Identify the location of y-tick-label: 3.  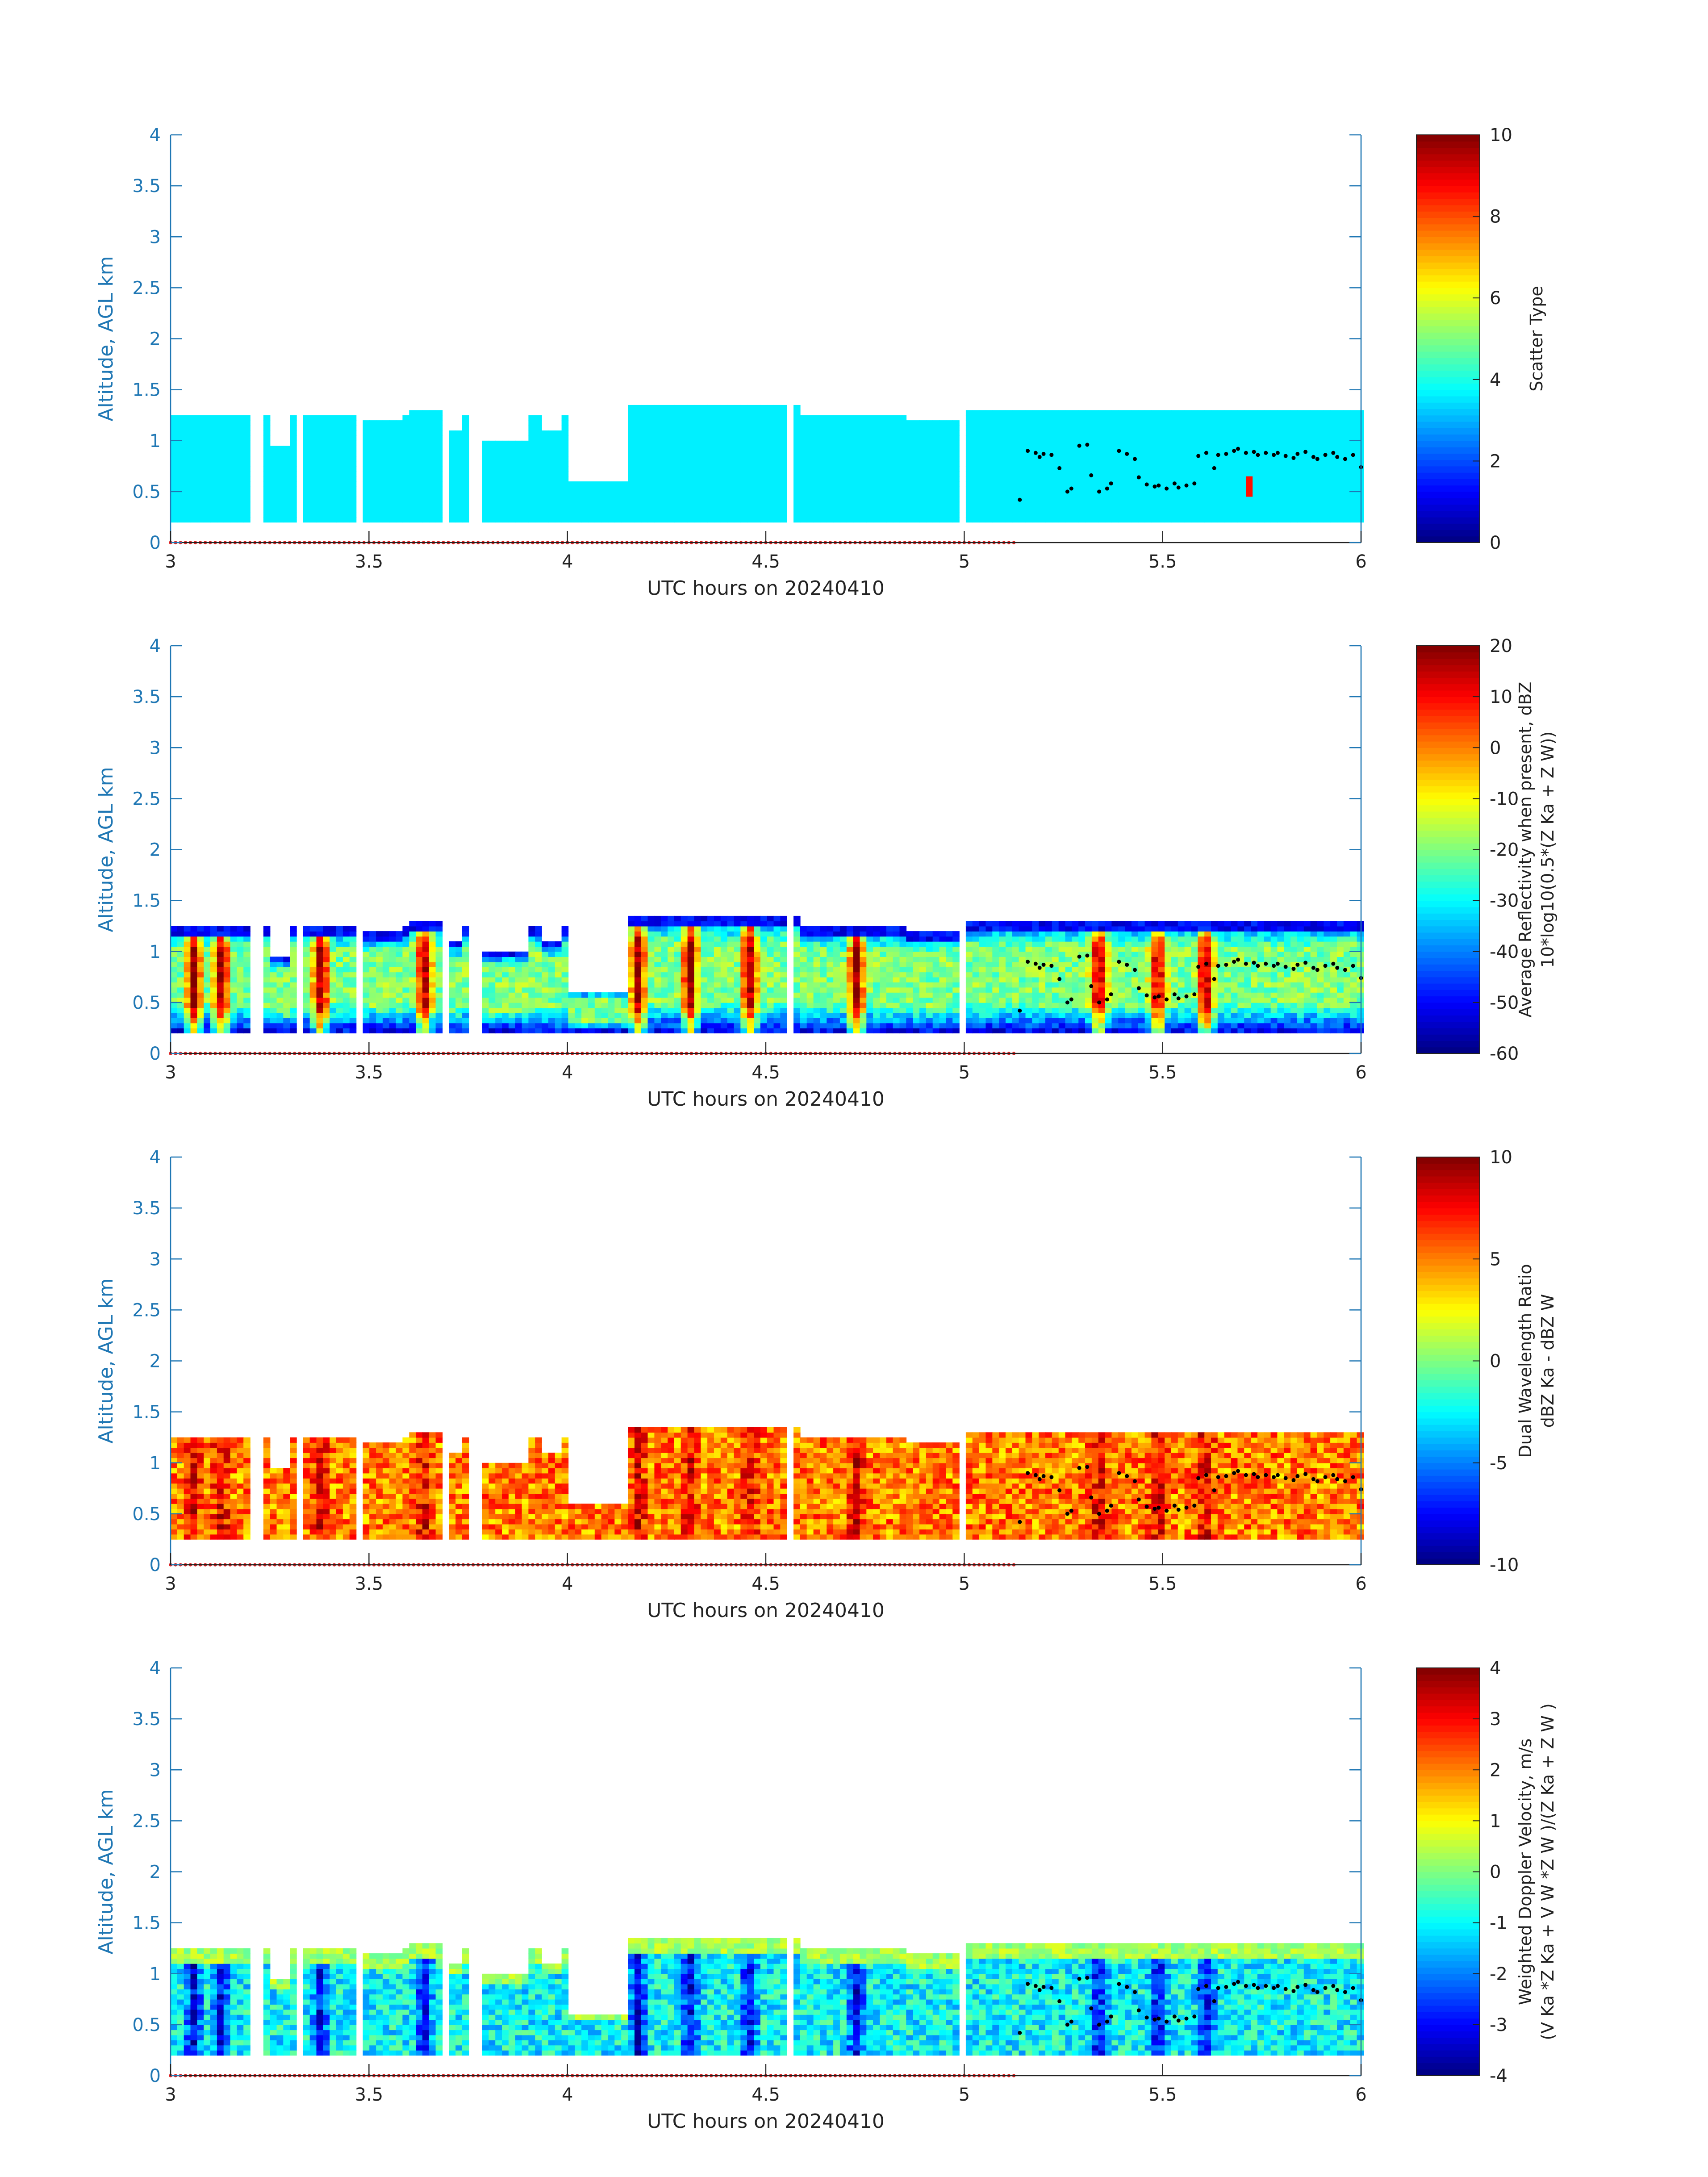
(155, 237).